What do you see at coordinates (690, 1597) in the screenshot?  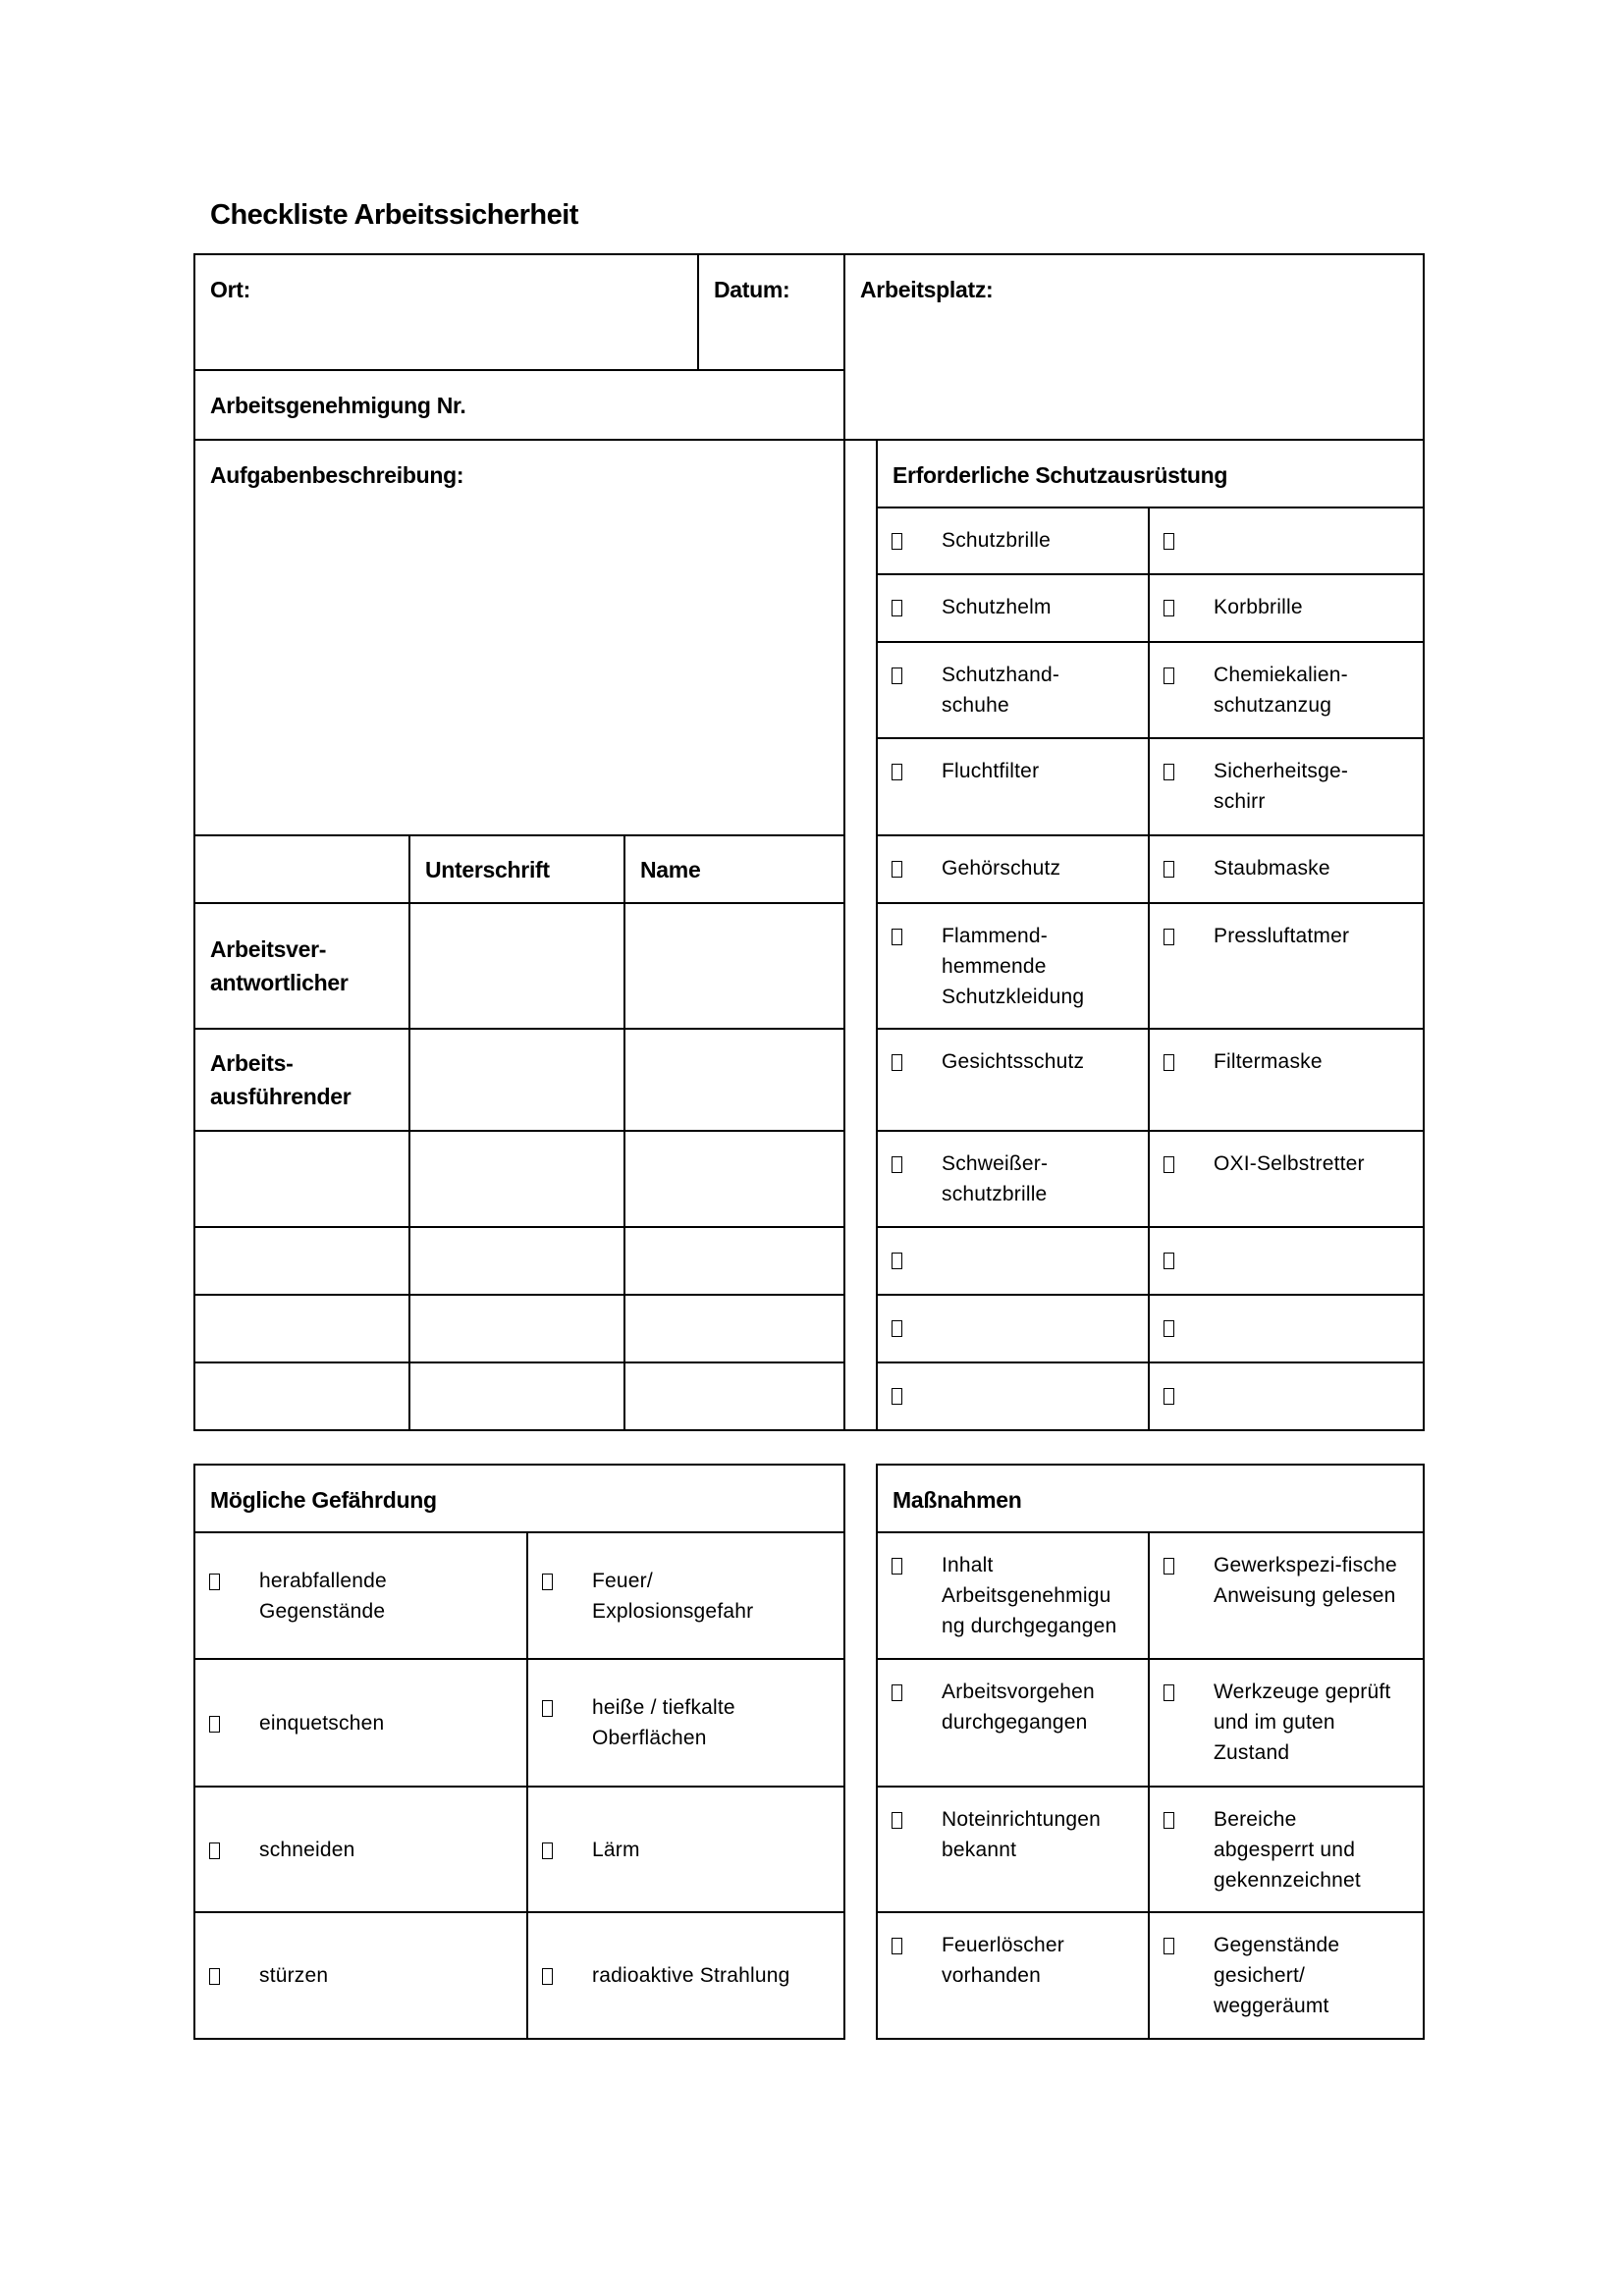 I see `checklist-item: Feuer/ Explosionsgefahr` at bounding box center [690, 1597].